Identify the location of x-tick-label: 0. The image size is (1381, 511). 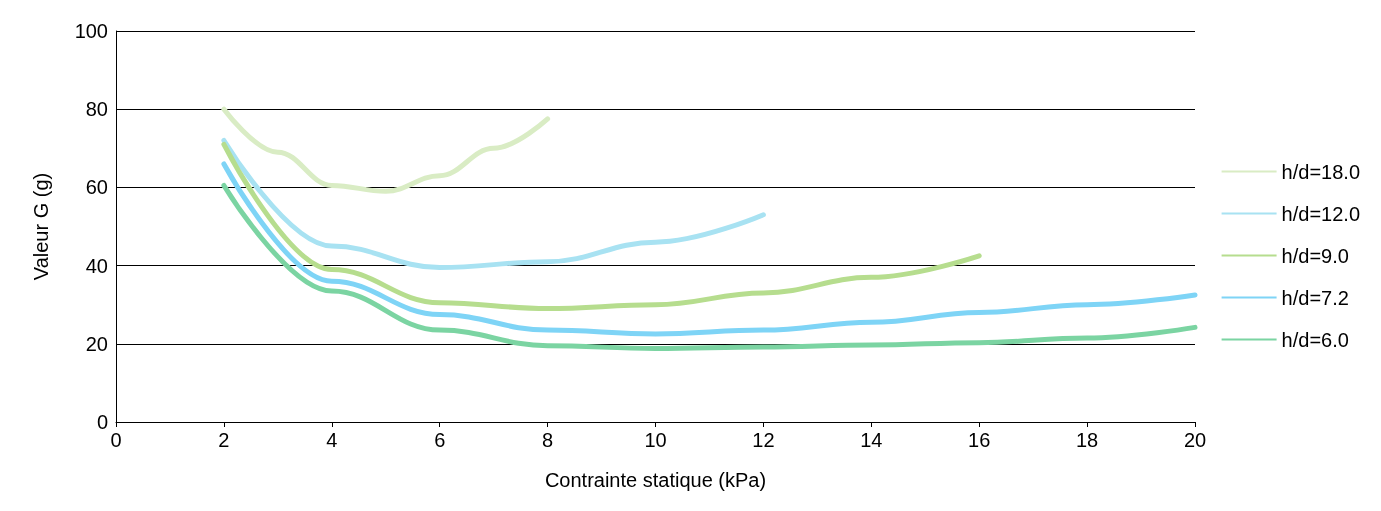
(116, 440).